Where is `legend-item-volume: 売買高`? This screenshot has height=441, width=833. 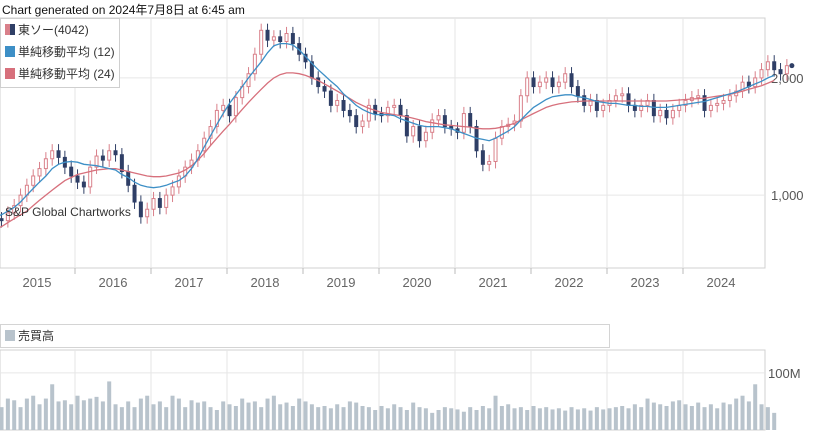
legend-item-volume: 売買高 is located at coordinates (29, 336).